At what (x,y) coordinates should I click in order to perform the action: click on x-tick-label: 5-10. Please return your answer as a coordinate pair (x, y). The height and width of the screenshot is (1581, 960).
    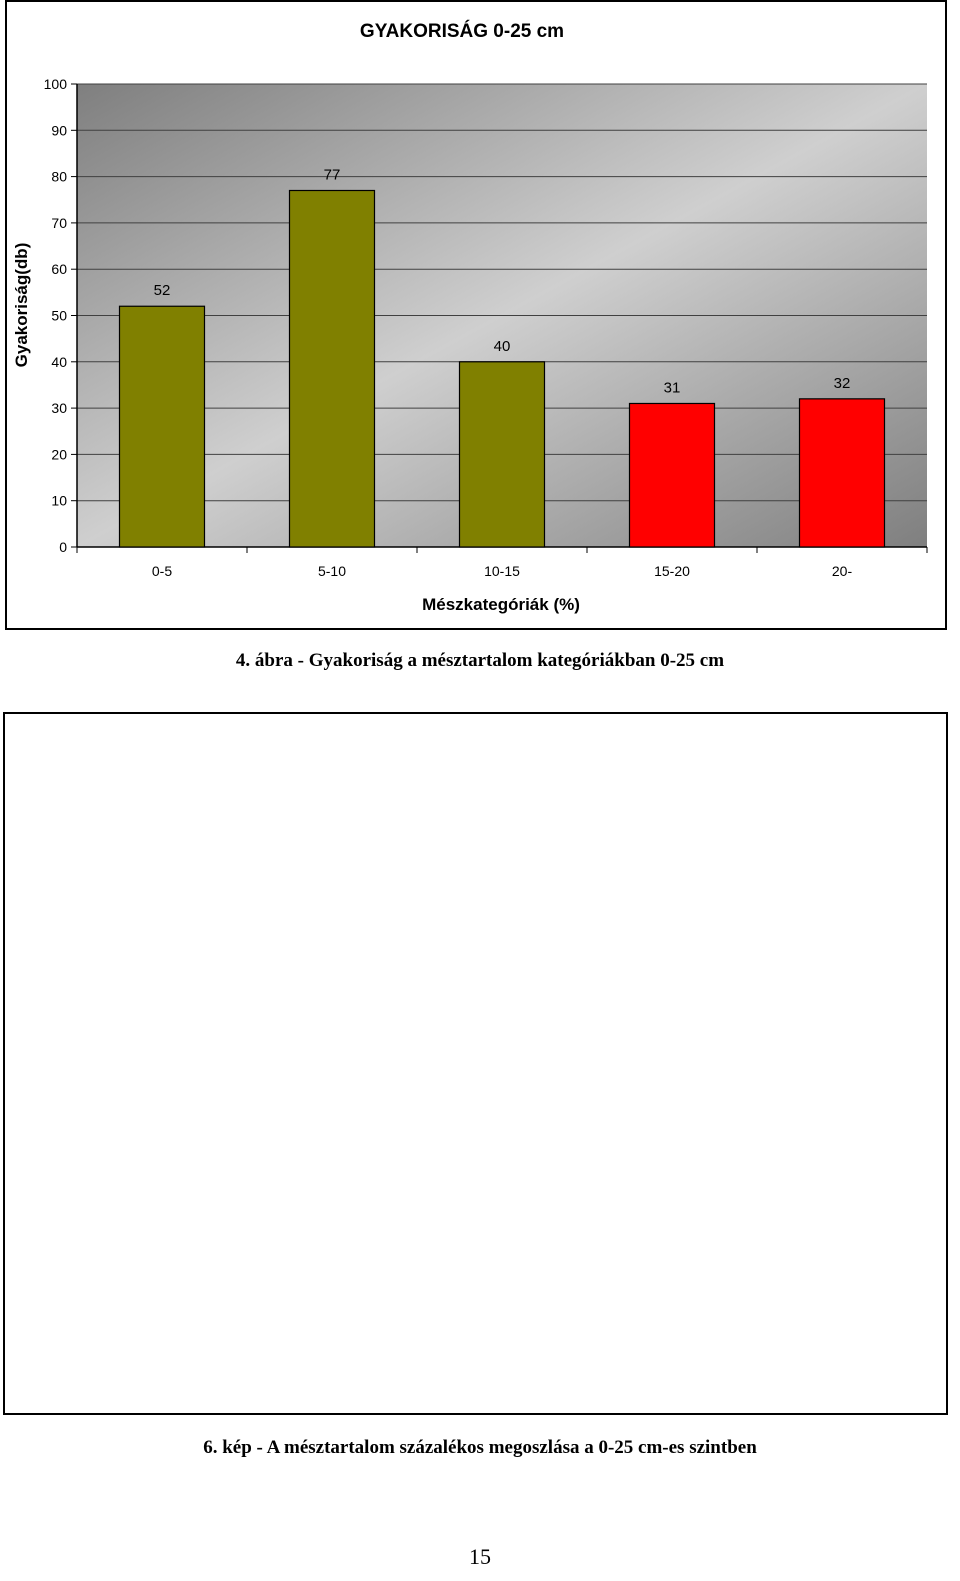
    Looking at the image, I should click on (332, 571).